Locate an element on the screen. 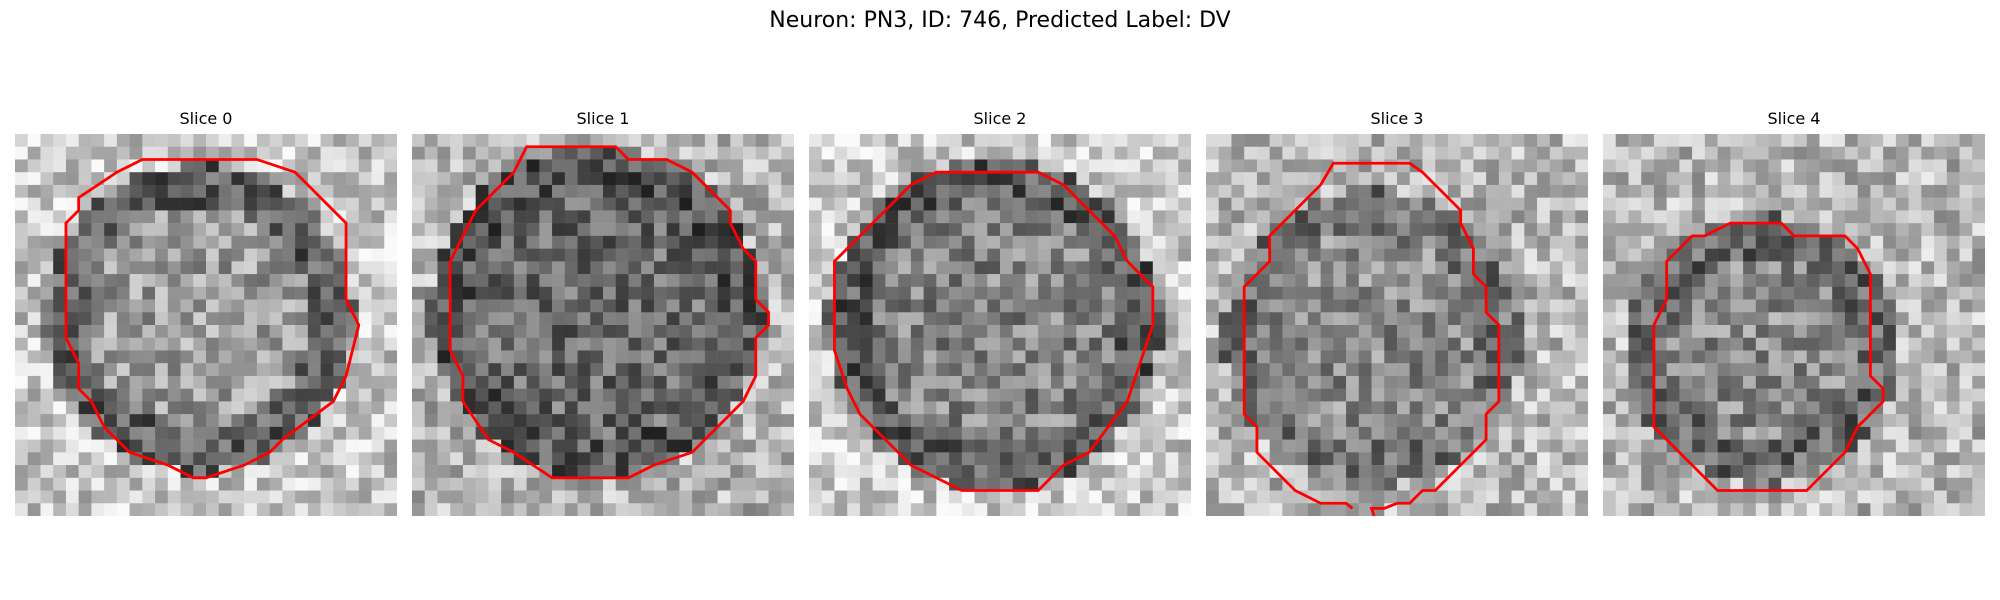 This screenshot has width=2000, height=600. slice-title-2: Slice 2 is located at coordinates (1000, 118).